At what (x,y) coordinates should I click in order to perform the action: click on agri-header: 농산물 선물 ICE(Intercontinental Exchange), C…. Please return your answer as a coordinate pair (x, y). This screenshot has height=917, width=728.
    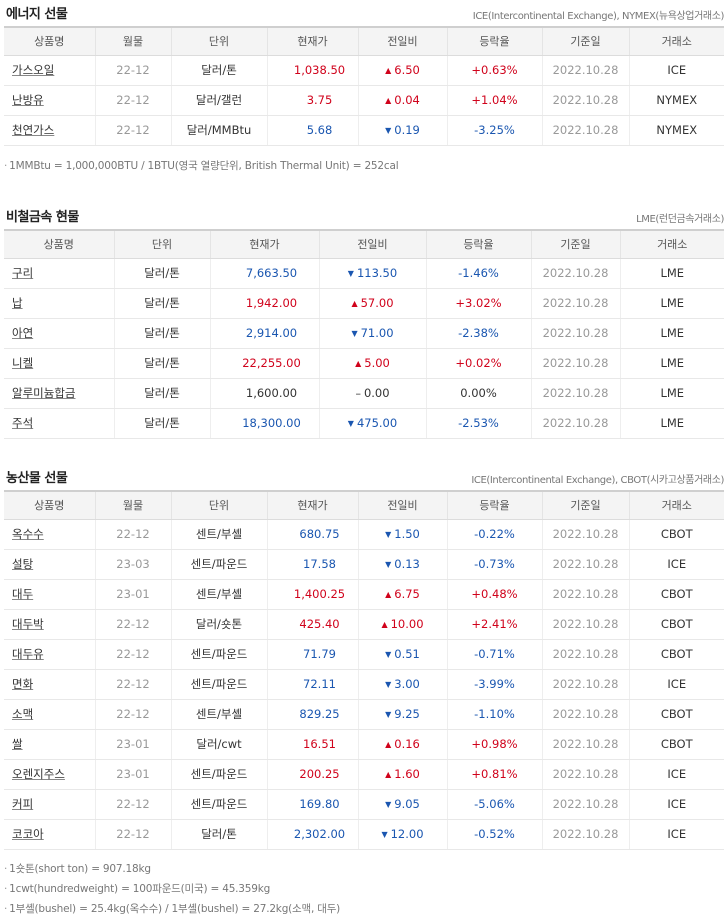
    Looking at the image, I should click on (364, 477).